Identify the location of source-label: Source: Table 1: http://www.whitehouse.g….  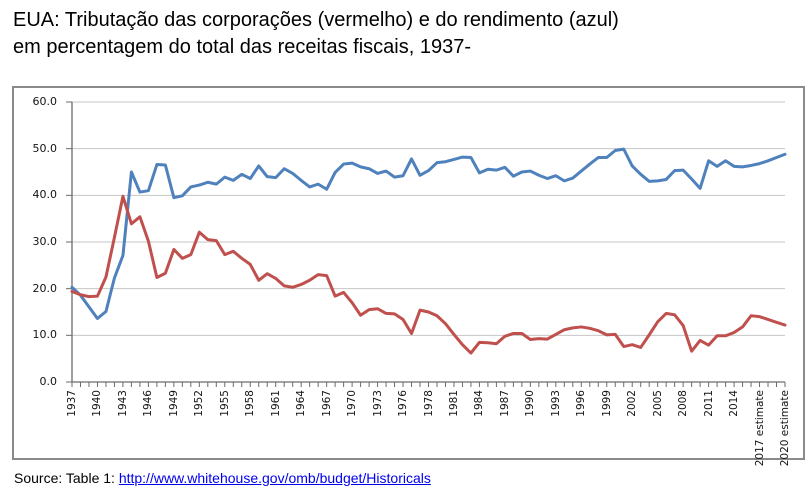
(222, 478).